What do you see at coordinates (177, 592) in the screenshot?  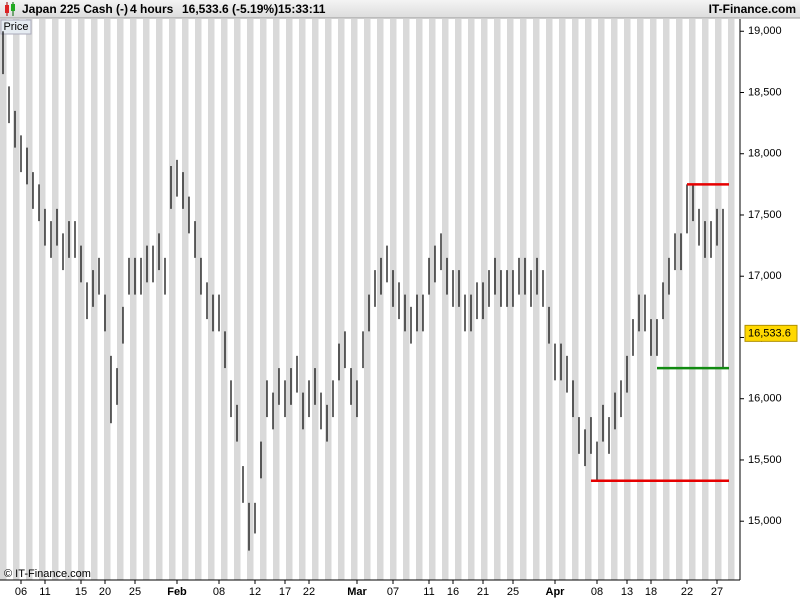 I see `x-tick-label: Feb` at bounding box center [177, 592].